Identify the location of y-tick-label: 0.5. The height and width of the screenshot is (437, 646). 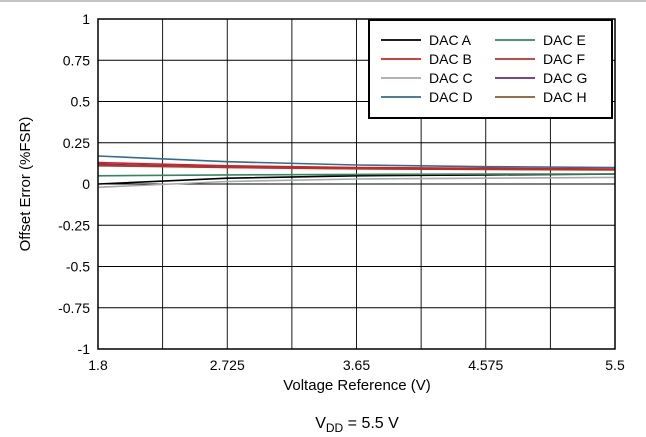
(81, 102).